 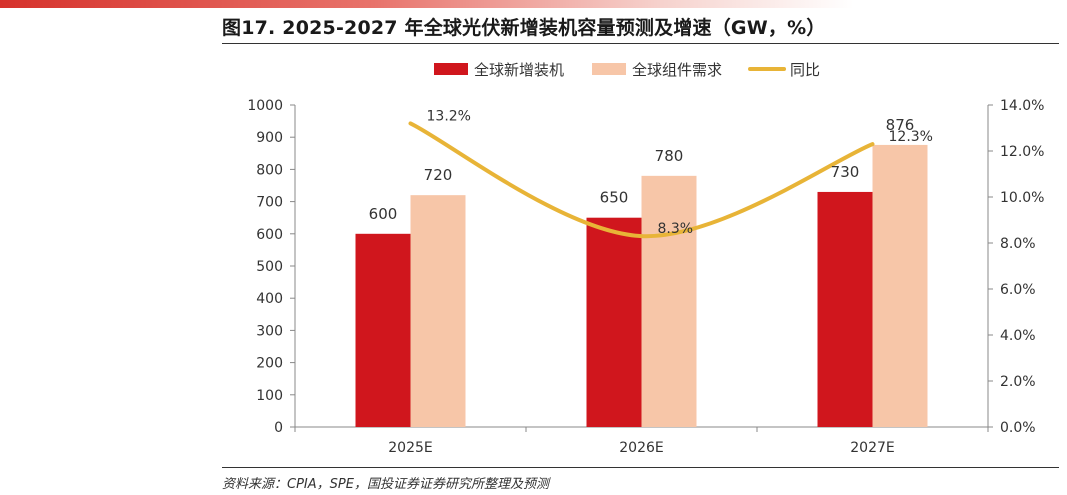 What do you see at coordinates (438, 175) in the screenshot?
I see `bar-data-label: 720` at bounding box center [438, 175].